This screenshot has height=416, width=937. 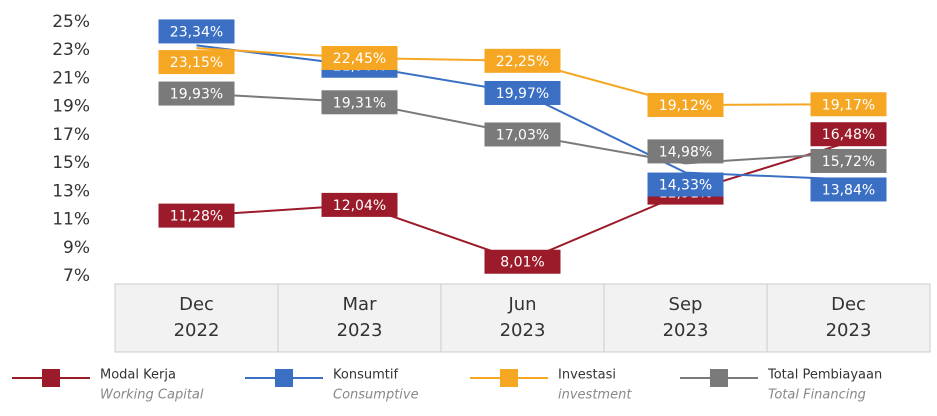 I want to click on legend-label: Konsumtif, so click(x=365, y=375).